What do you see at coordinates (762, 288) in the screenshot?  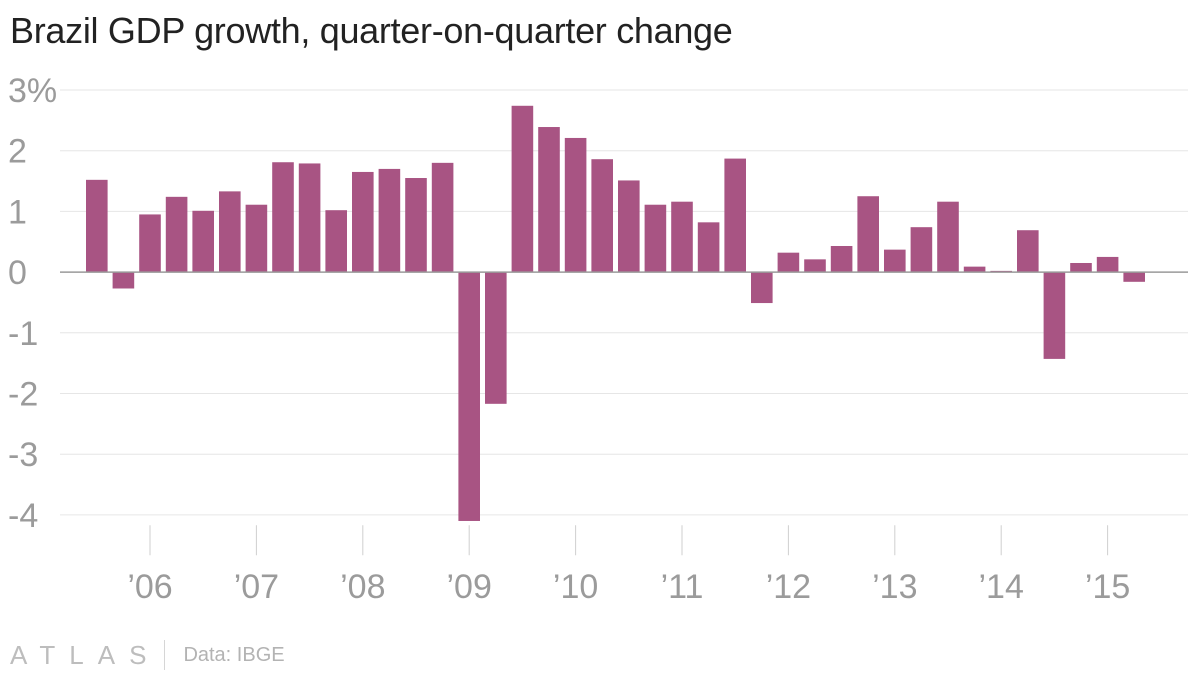 I see `bar-2011-q4` at bounding box center [762, 288].